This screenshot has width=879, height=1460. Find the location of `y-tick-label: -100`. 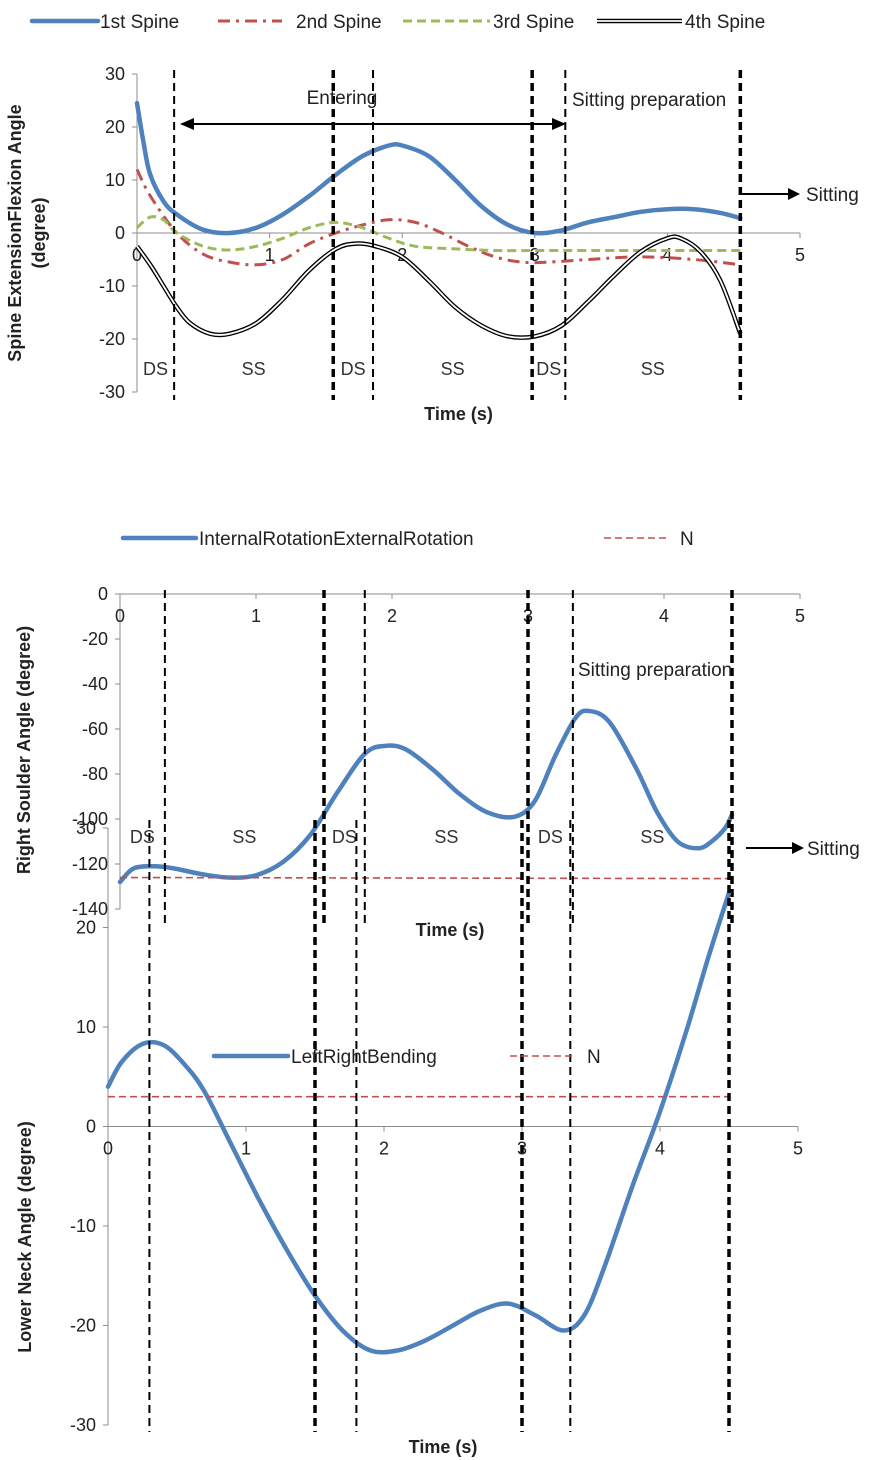

y-tick-label: -100 is located at coordinates (90, 819).